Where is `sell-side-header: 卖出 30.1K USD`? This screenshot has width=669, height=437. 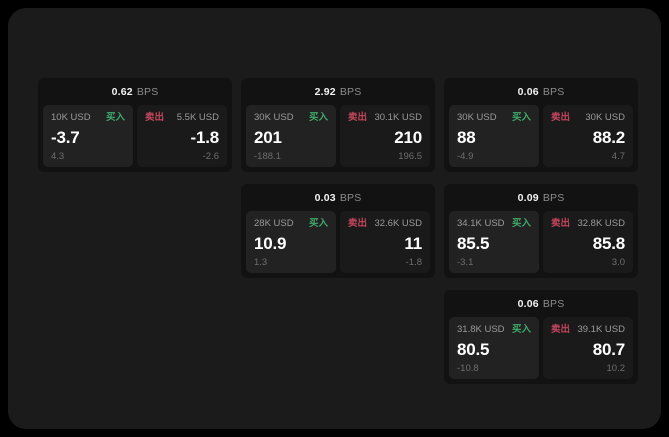 sell-side-header: 卖出 30.1K USD is located at coordinates (385, 118).